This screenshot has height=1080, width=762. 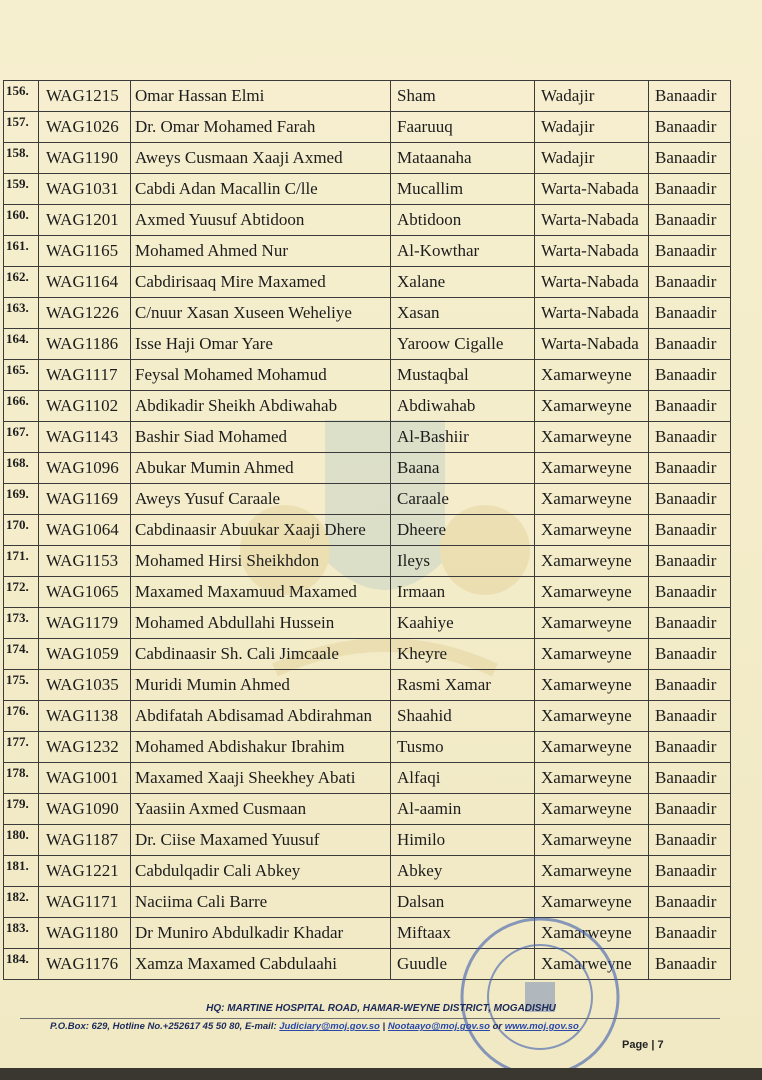 What do you see at coordinates (21, 282) in the screenshot?
I see `cell-num: 162.` at bounding box center [21, 282].